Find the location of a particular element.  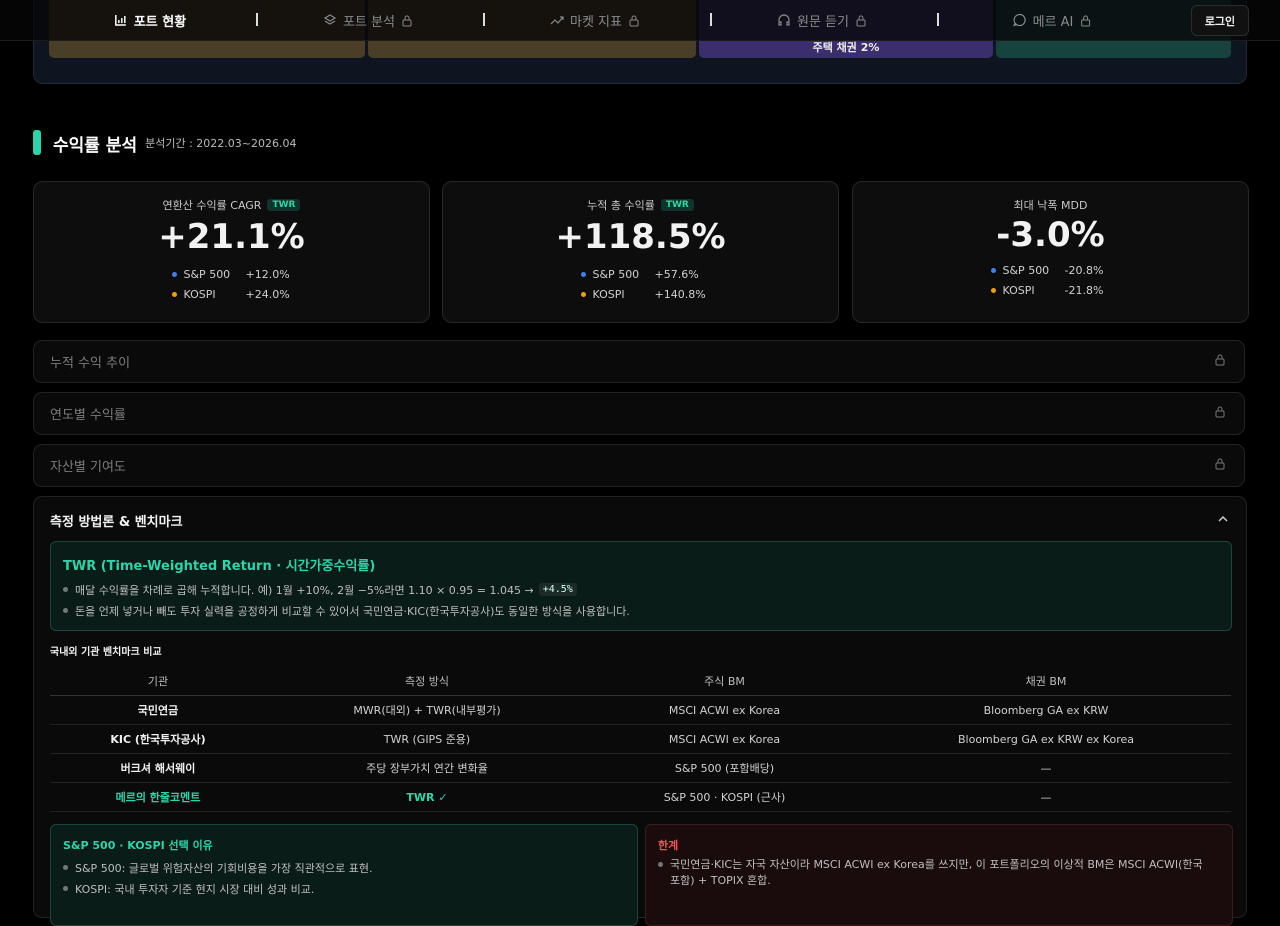

table-cell: 버크셔 해서웨이 is located at coordinates (158, 768).